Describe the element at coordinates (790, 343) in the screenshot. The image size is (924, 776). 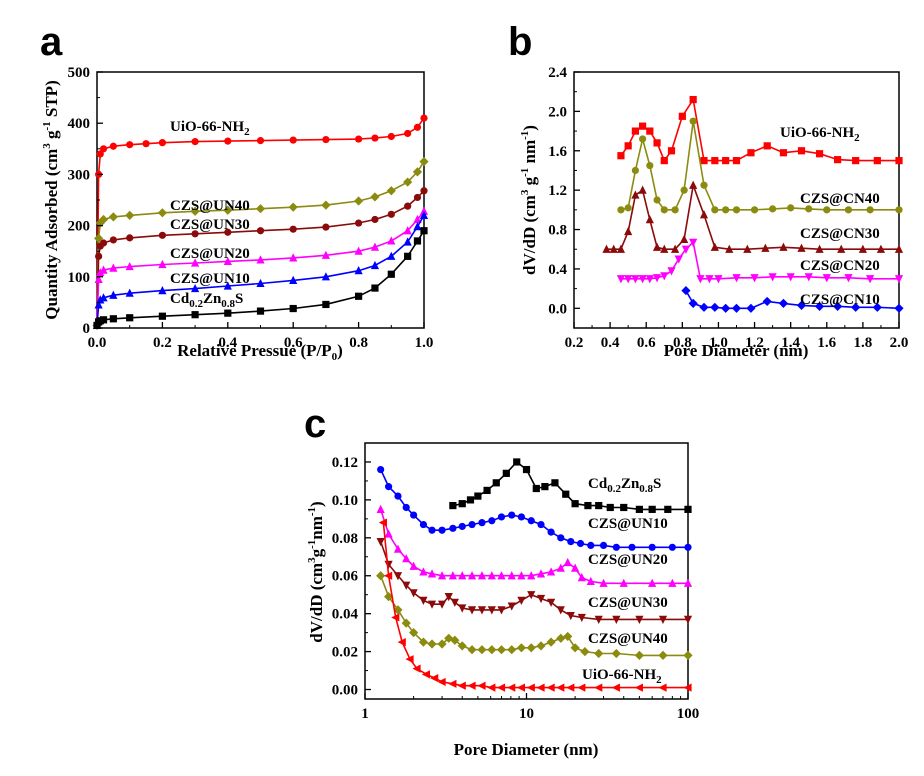
I see `x-tick-label-b: 1.4` at that location.